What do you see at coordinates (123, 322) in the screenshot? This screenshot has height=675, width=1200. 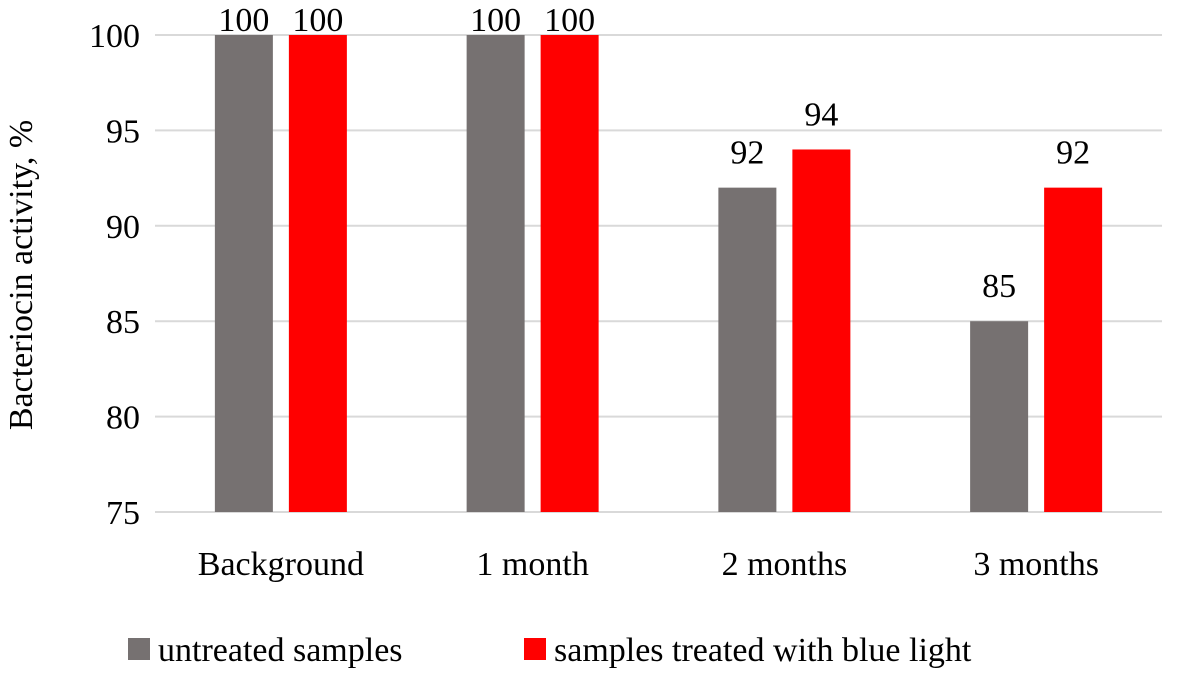 I see `y-tick-label: 85` at bounding box center [123, 322].